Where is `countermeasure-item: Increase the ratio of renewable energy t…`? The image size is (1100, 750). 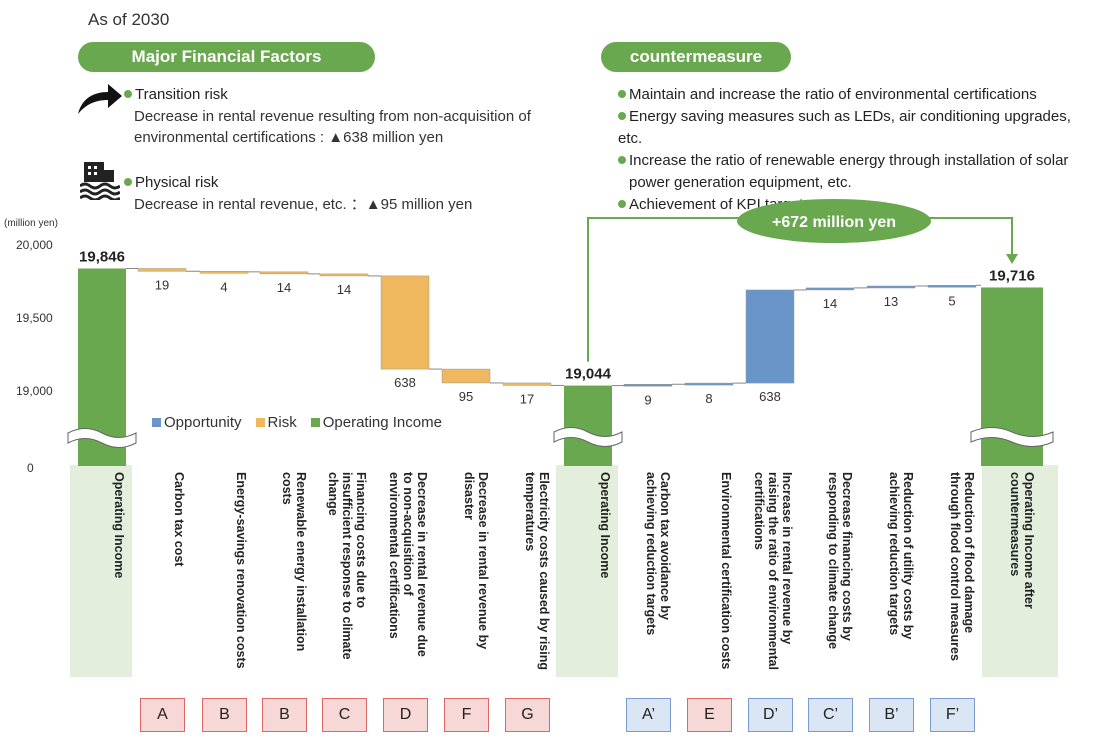
countermeasure-item: Increase the ratio of renewable energy t… is located at coordinates (858, 161).